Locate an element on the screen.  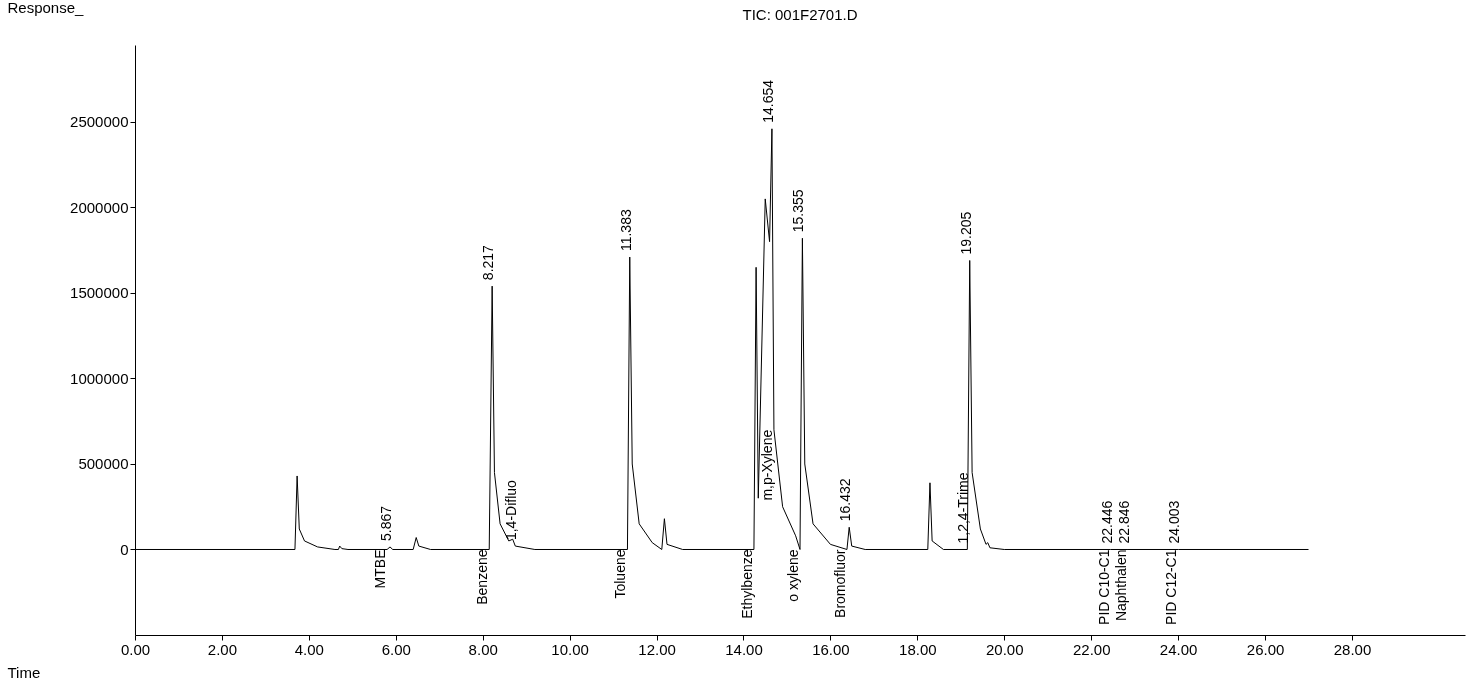
x-tick-label: 26.00 is located at coordinates (1265, 649).